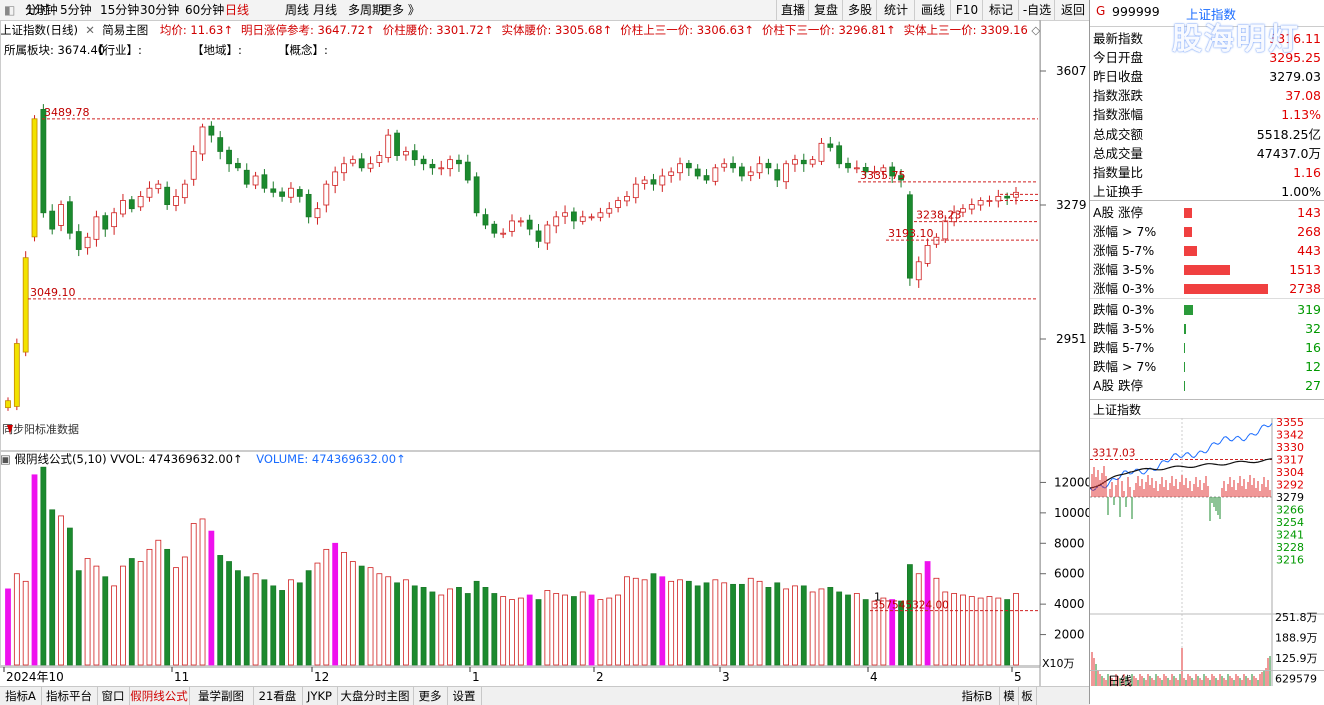 The width and height of the screenshot is (1324, 705). What do you see at coordinates (1071, 71) in the screenshot?
I see `price-axis-label: 3607` at bounding box center [1071, 71].